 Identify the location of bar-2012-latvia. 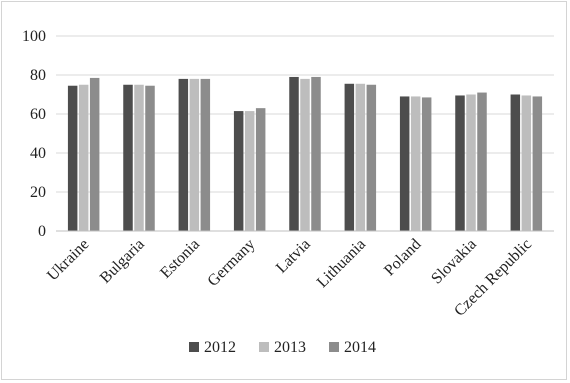
(294, 153).